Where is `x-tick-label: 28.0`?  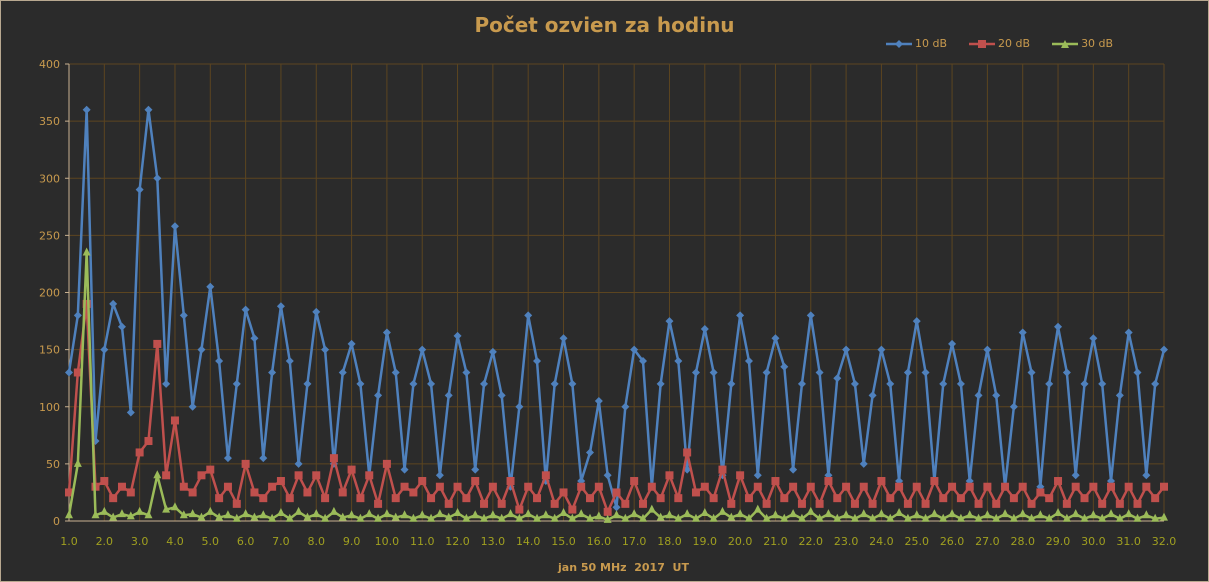
x-tick-label: 28.0 is located at coordinates (1022, 541).